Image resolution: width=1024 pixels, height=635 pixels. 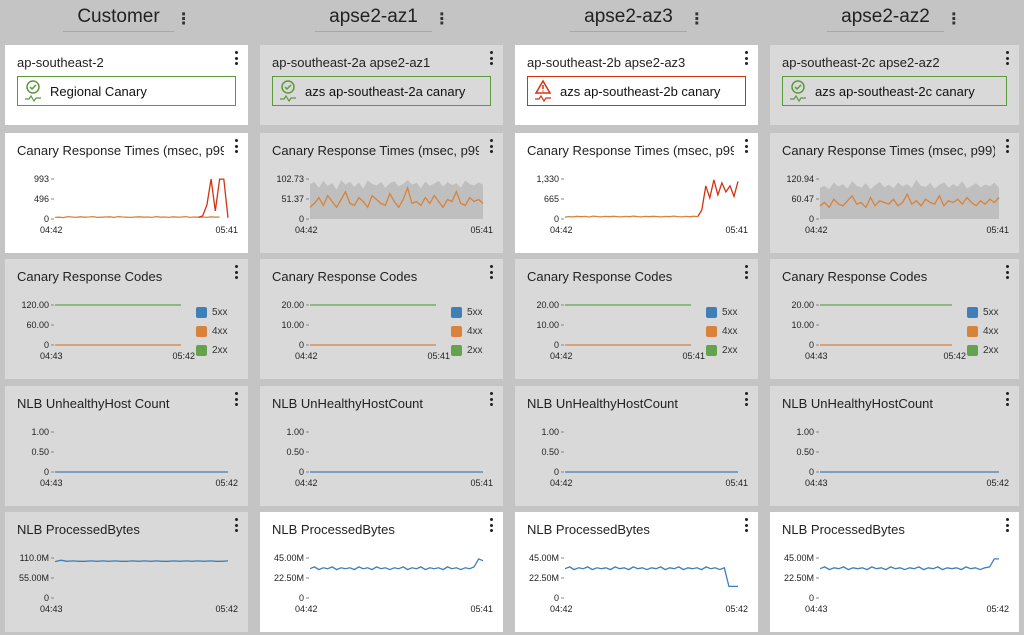 I want to click on legend-swatch, so click(x=456, y=312).